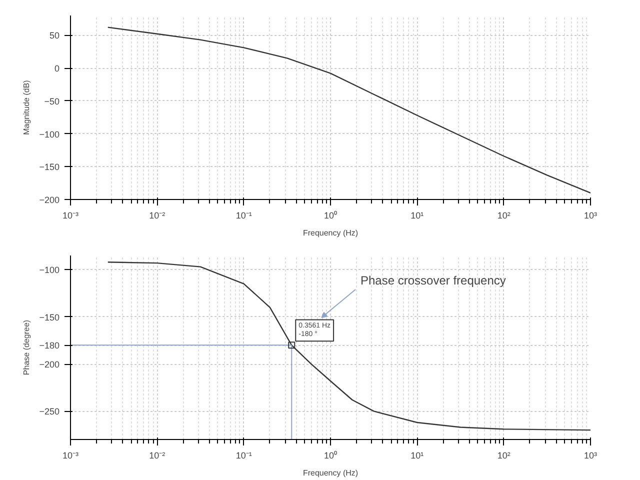  What do you see at coordinates (27, 107) in the screenshot?
I see `y-axis-title: Magnitude (dB)` at bounding box center [27, 107].